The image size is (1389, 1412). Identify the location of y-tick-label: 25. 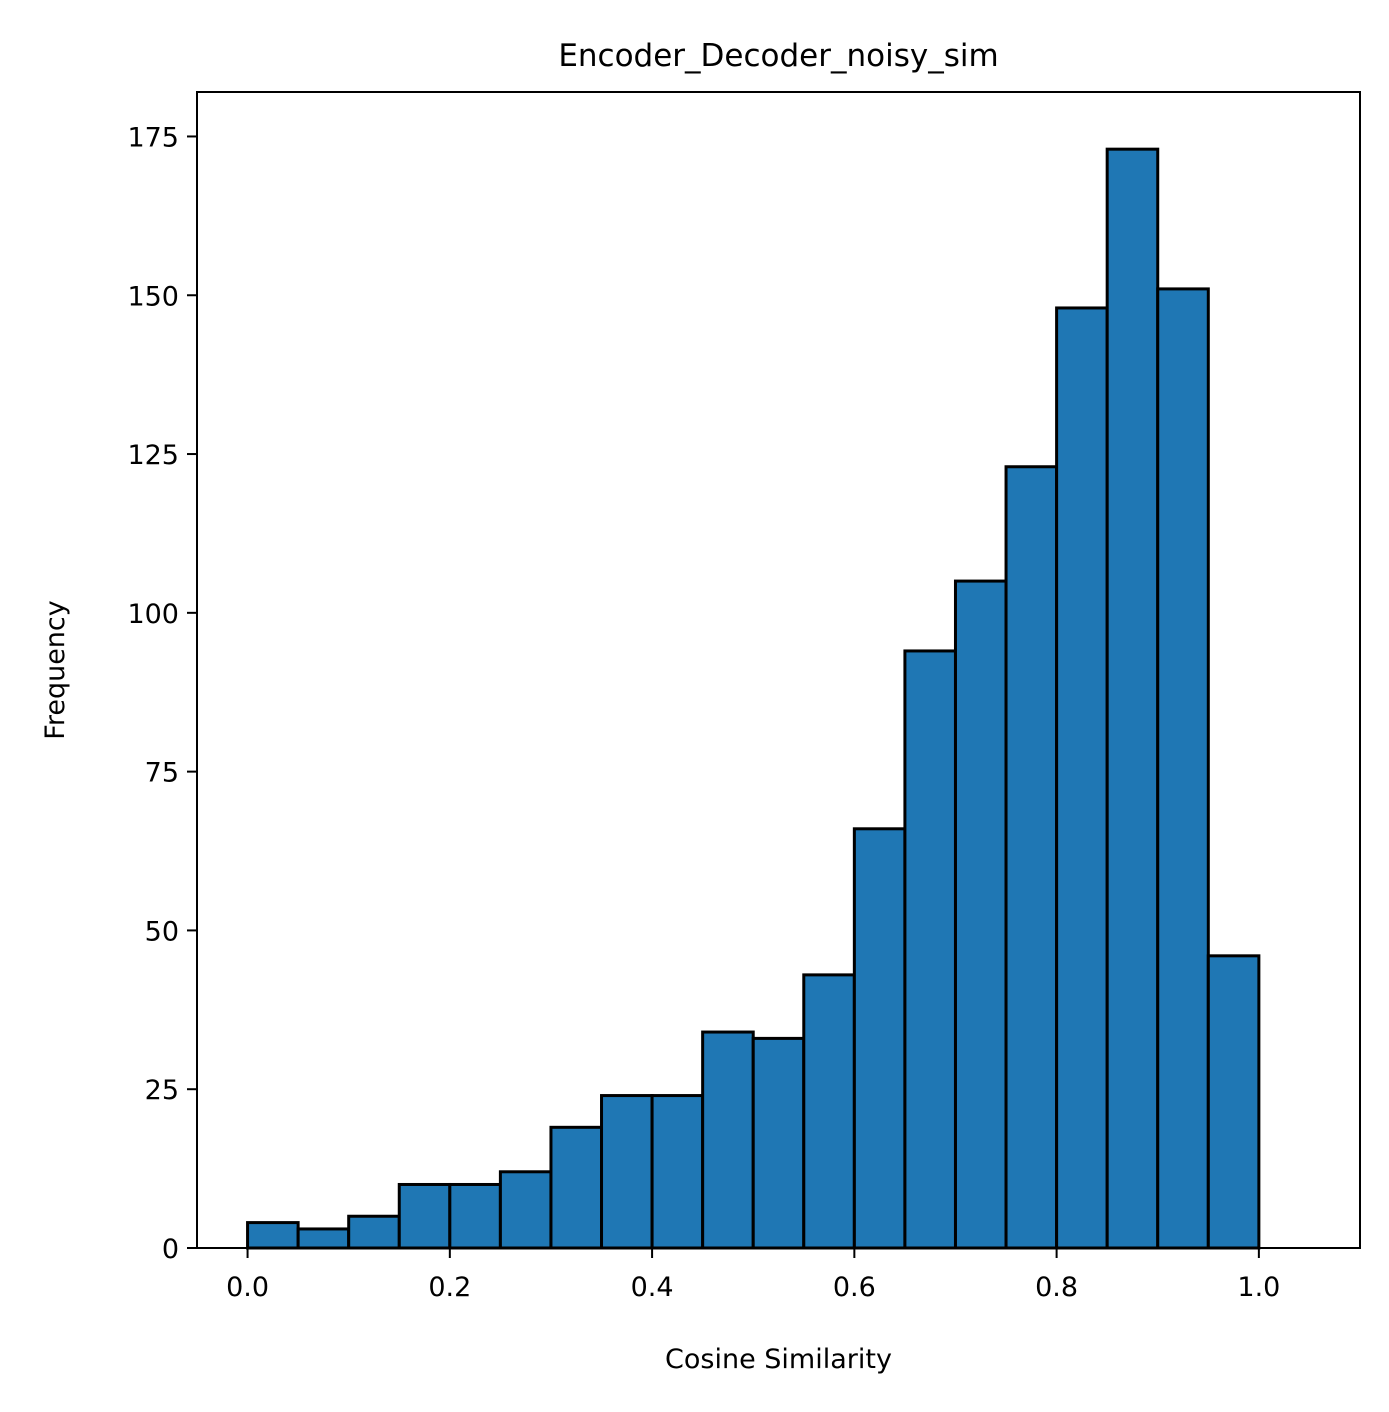
(162, 1090).